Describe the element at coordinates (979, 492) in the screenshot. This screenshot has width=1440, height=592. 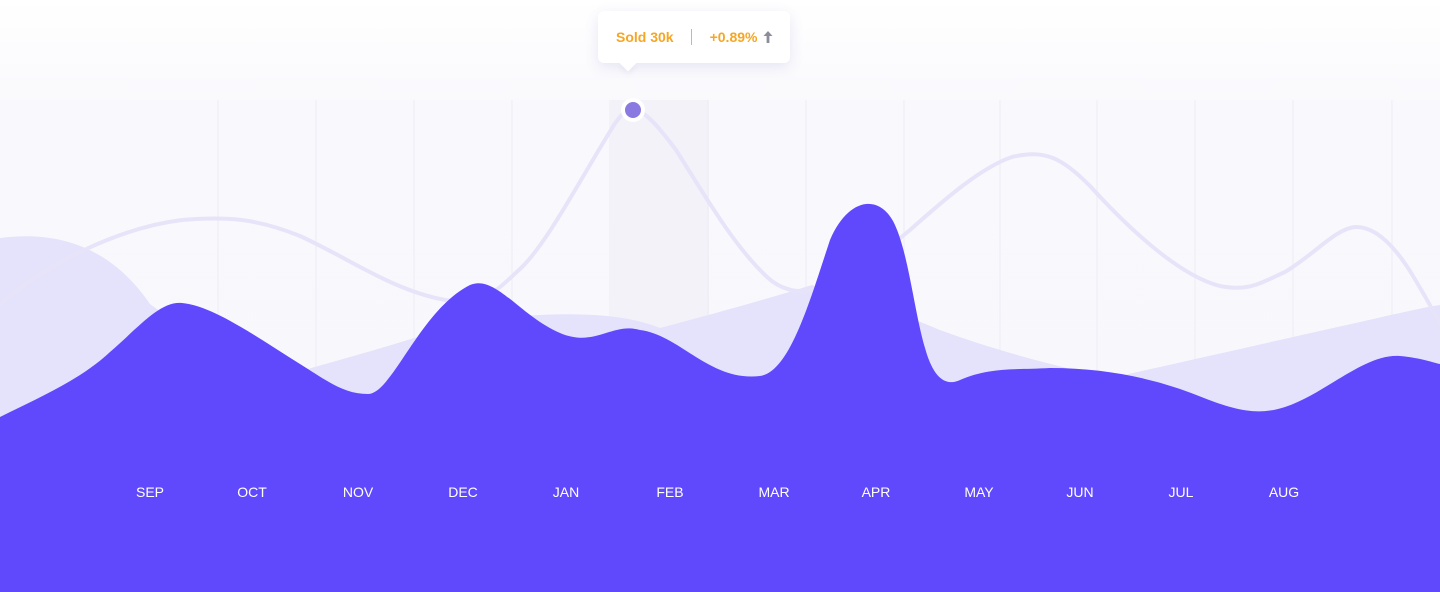
I see `x-axis-label: MAY` at that location.